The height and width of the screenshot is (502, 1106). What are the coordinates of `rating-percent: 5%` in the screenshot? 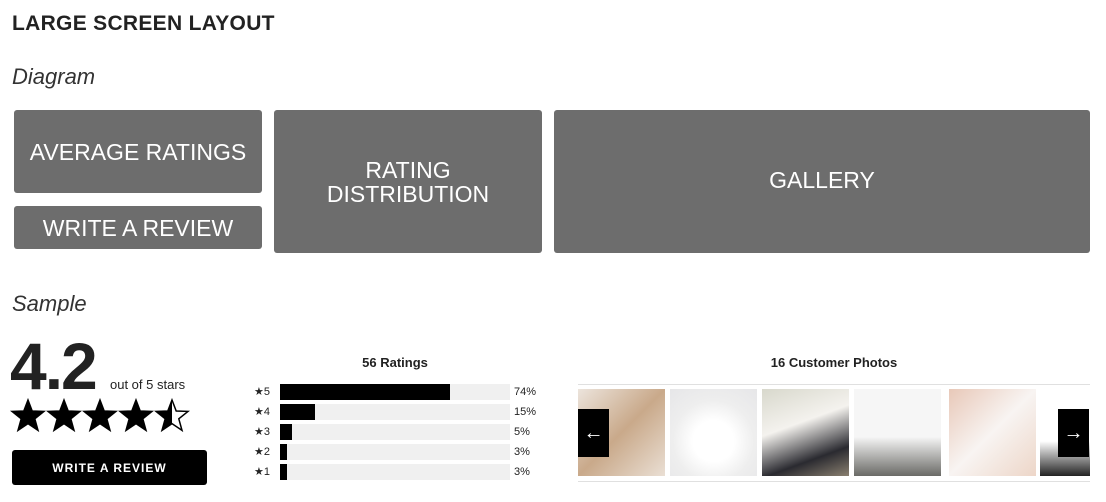 It's located at (522, 432).